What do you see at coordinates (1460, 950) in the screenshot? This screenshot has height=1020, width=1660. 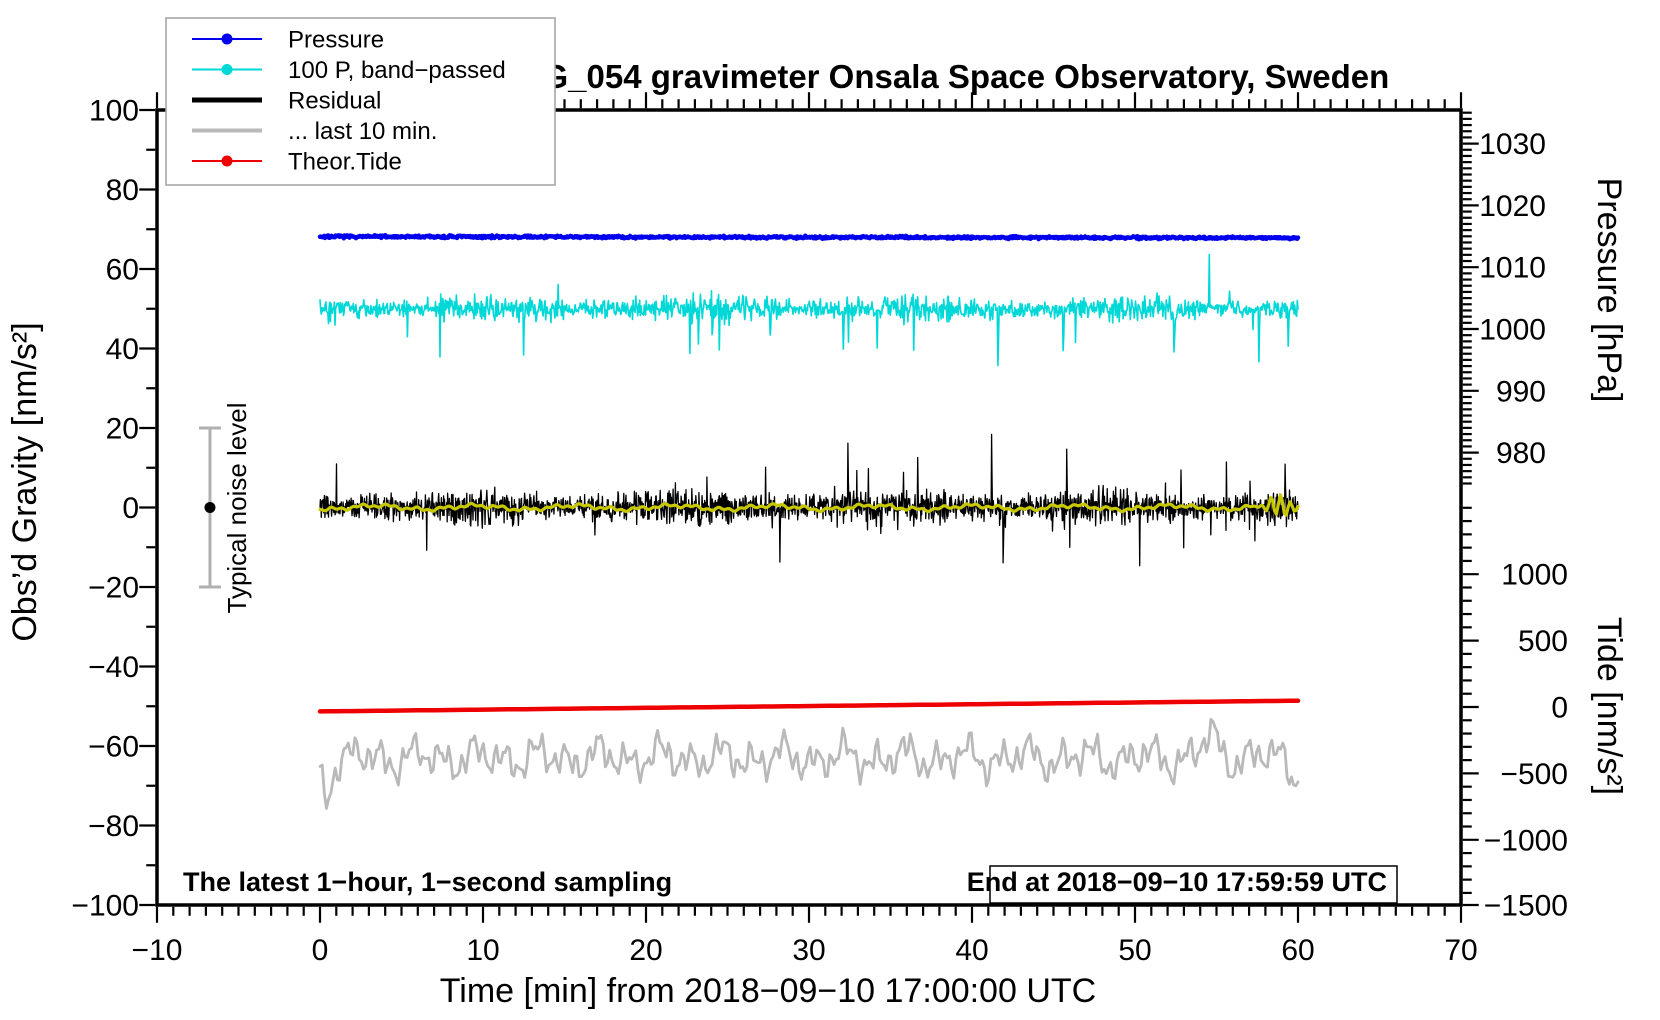 I see `x-tick-label: 70` at bounding box center [1460, 950].